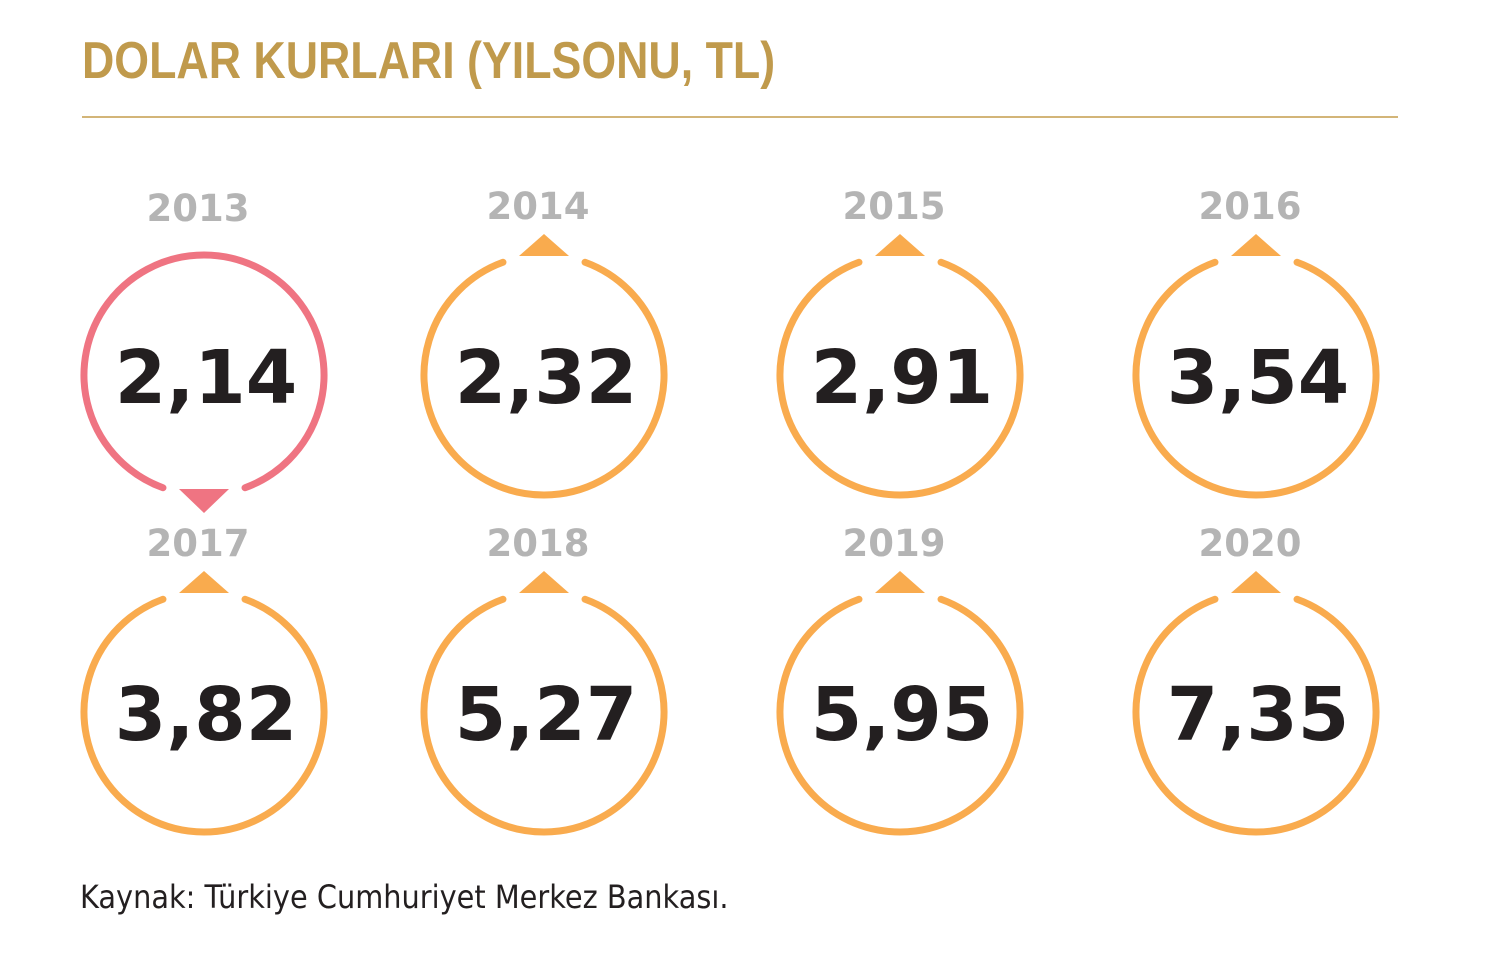 This screenshot has width=1496, height=965. What do you see at coordinates (204, 582) in the screenshot?
I see `increase-arrow-icon-2017` at bounding box center [204, 582].